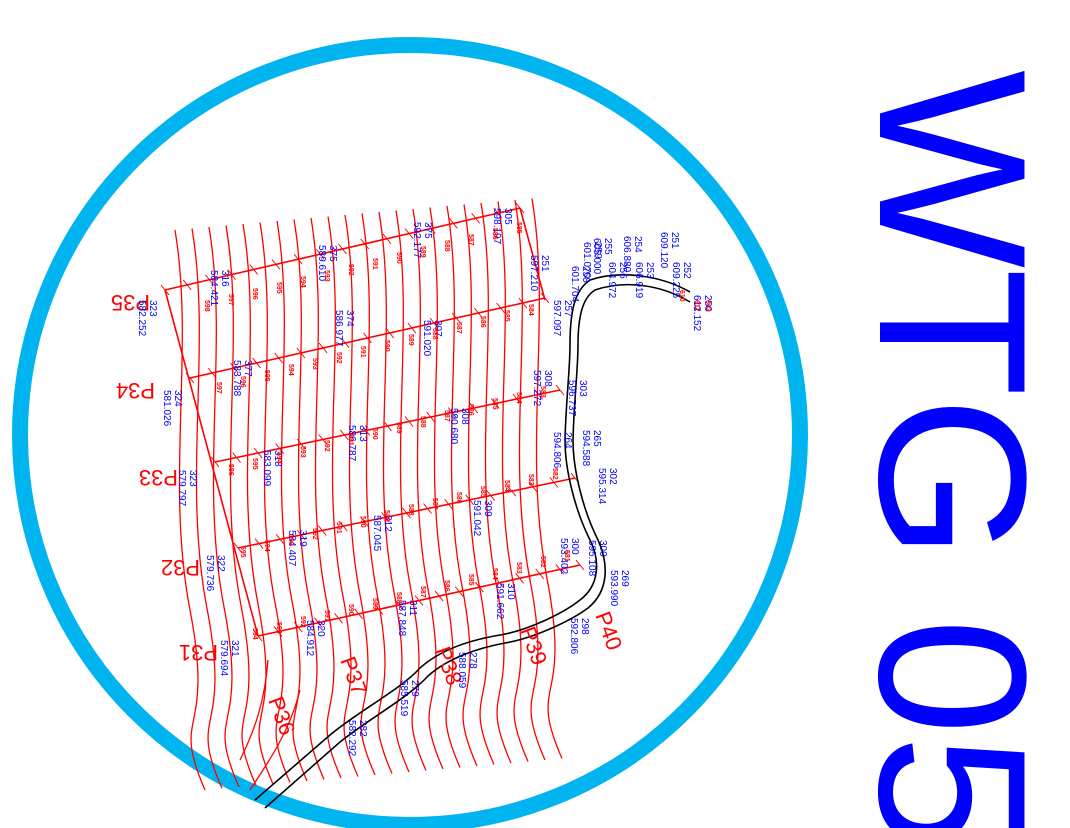  What do you see at coordinates (209, 573) in the screenshot?
I see `point-elevation: 579.736` at bounding box center [209, 573].